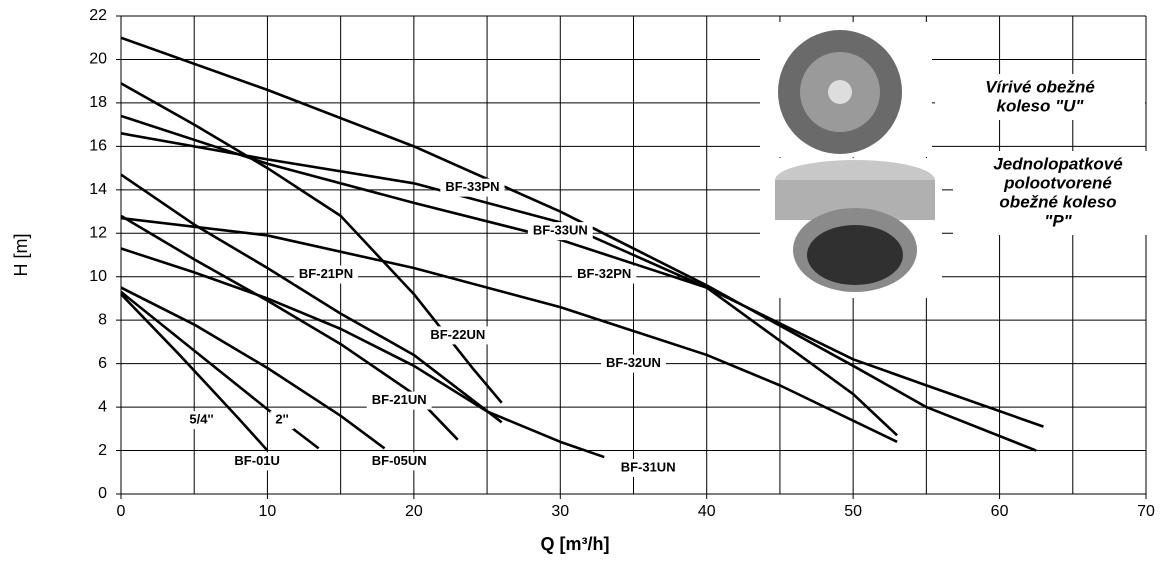  What do you see at coordinates (1040, 86) in the screenshot?
I see `caption: Vírivé obežné` at bounding box center [1040, 86].